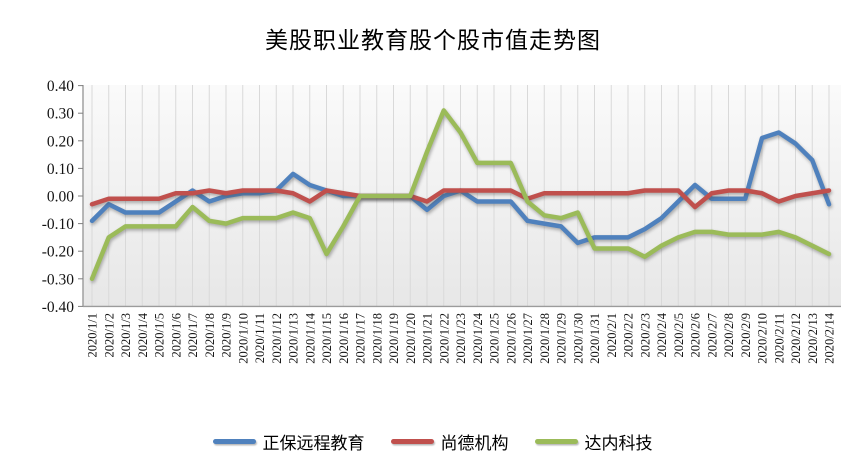 This screenshot has height=473, width=865. Describe the element at coordinates (763, 338) in the screenshot. I see `x-tick-label: 2020/2/10` at that location.